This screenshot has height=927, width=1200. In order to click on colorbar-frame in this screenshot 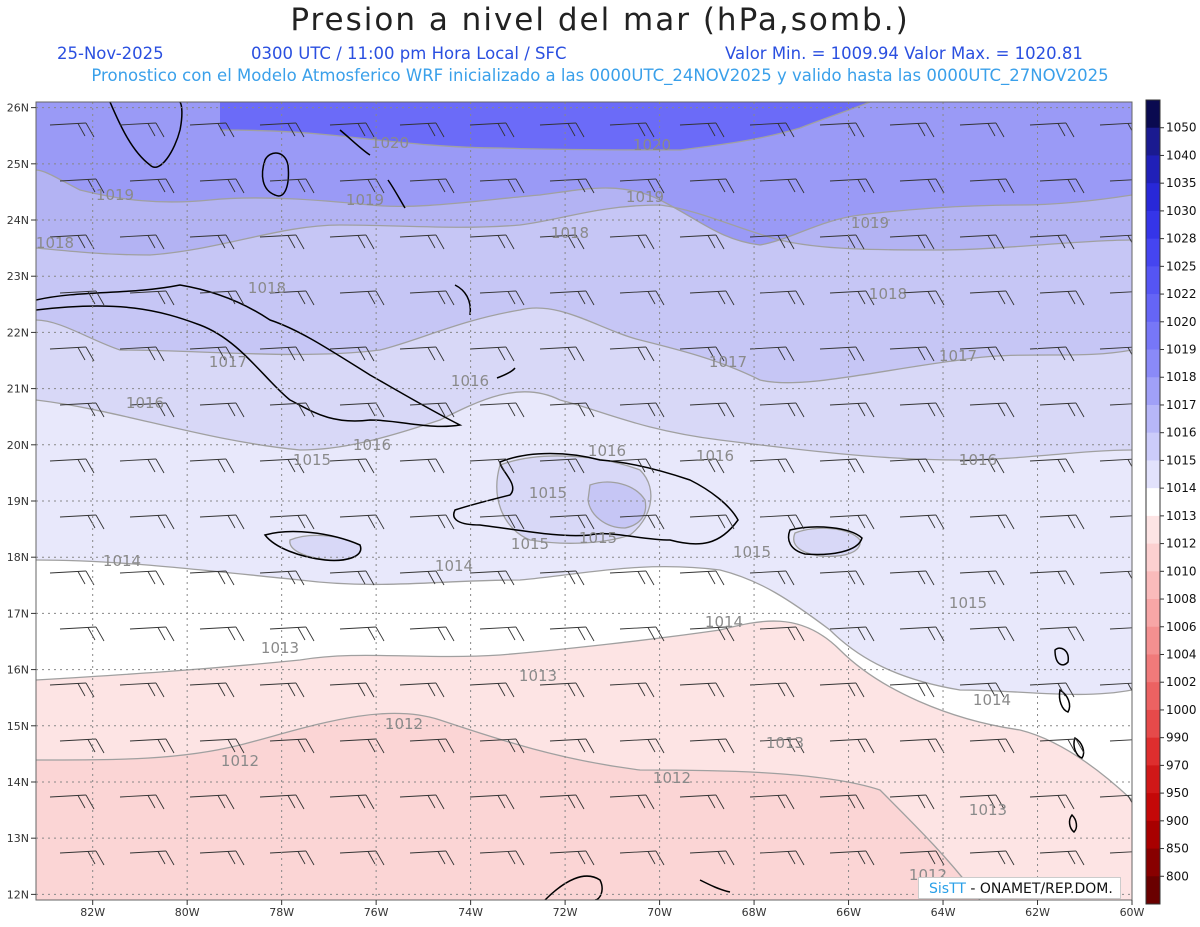, I will do `click(1153, 502)`.